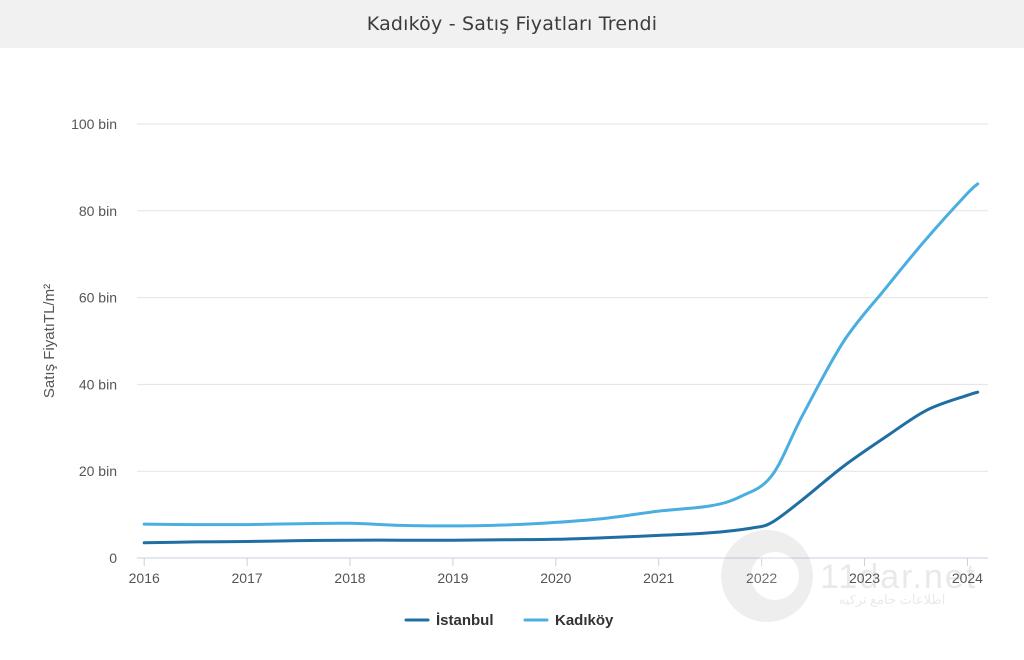 This screenshot has height=660, width=1024. I want to click on chart-title: Kadıköy - Satış Fiyatları Trendi, so click(512, 24).